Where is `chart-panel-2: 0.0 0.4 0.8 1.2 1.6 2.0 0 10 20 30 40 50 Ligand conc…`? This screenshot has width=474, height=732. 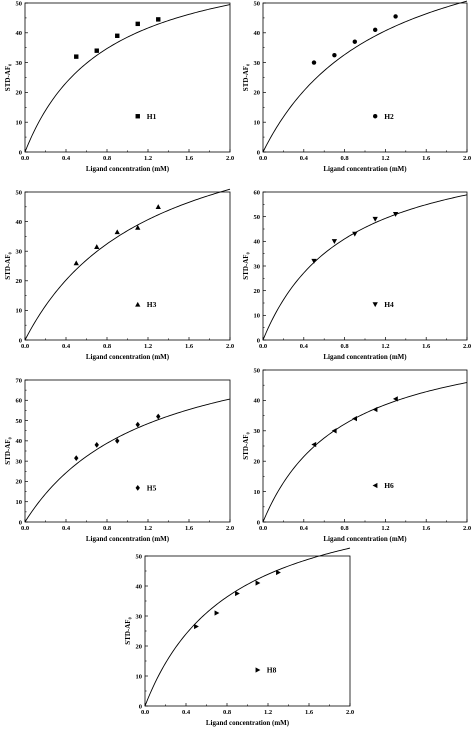
chart-panel-2: 0.0 0.4 0.8 1.2 1.6 2.0 0 10 20 30 40 50 Ligand conc… is located at coordinates (356, 86).